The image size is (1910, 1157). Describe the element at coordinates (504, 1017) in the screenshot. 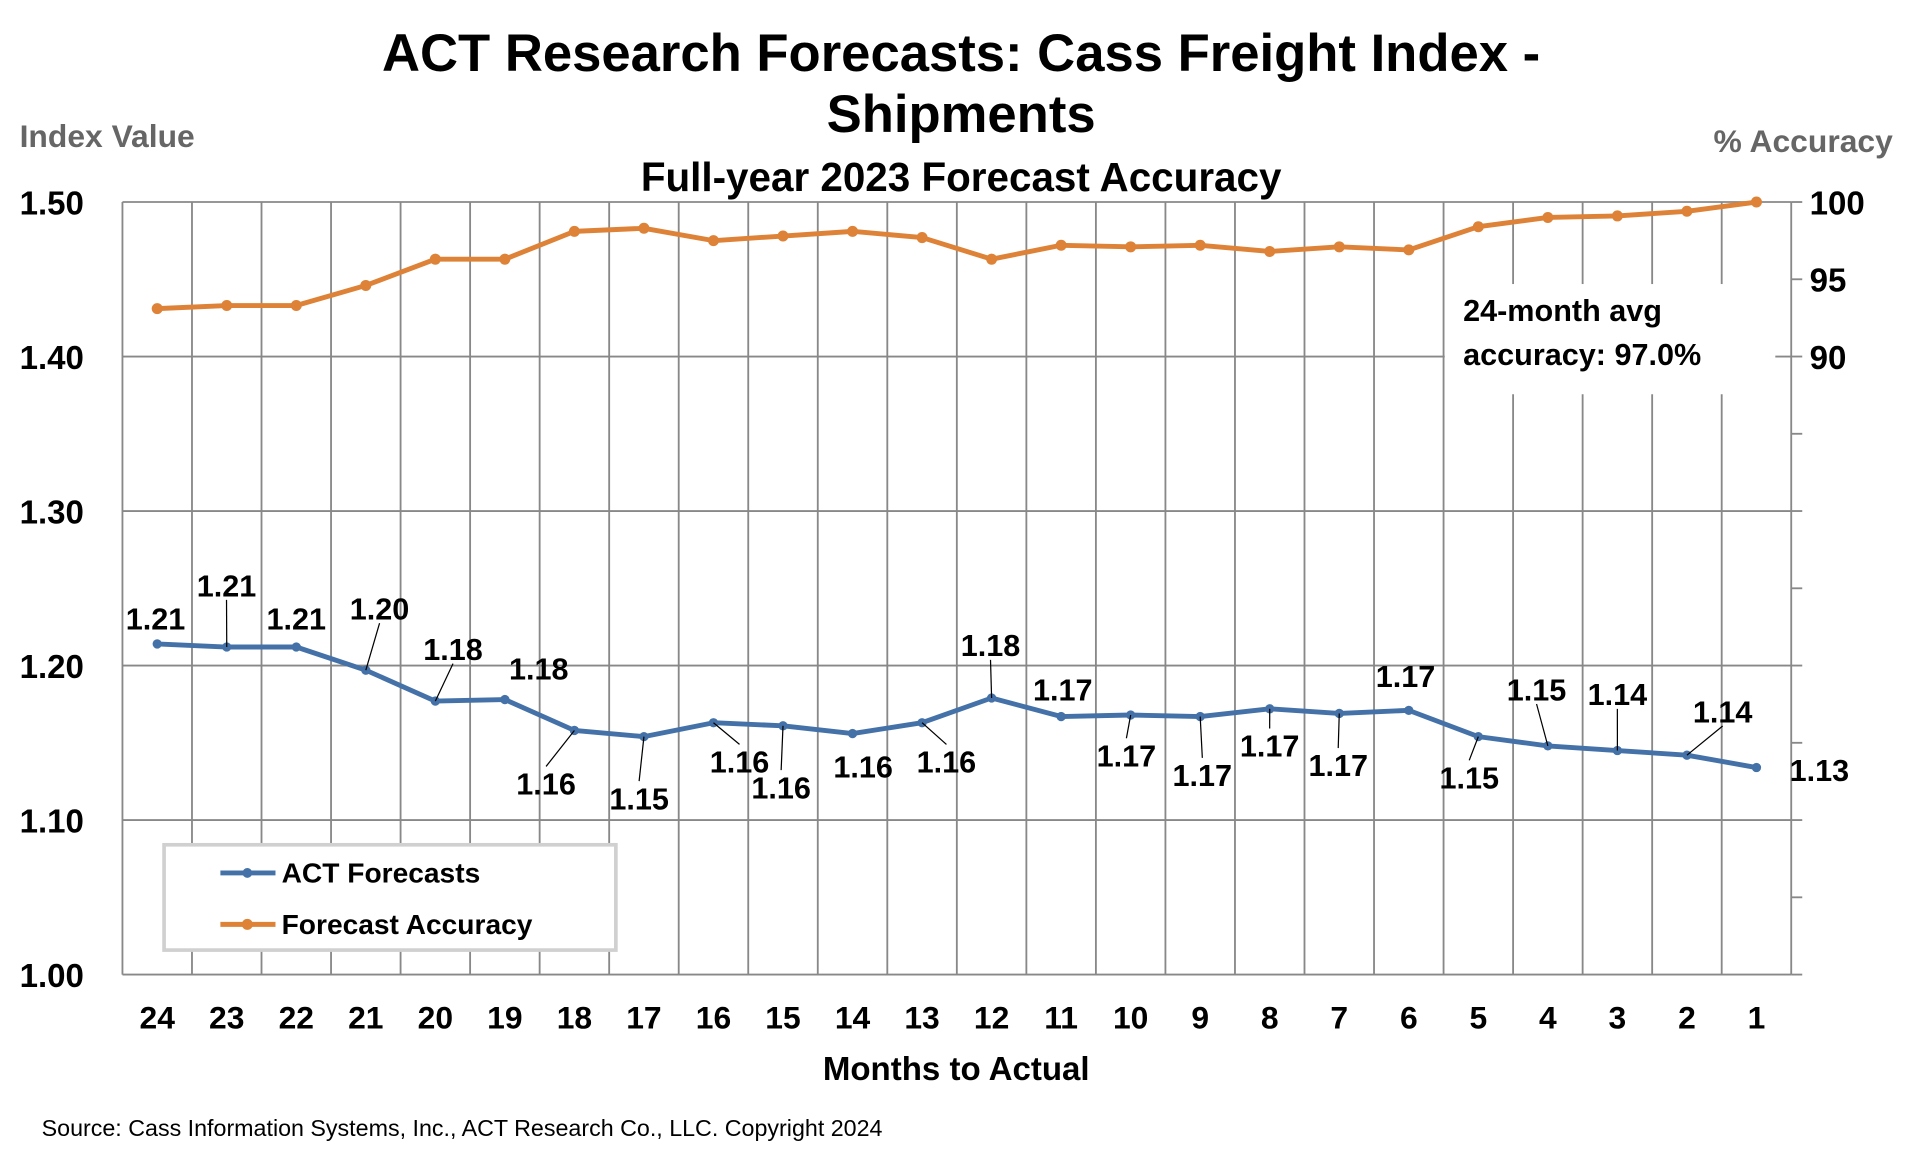

I see `x-tick-label: 19` at that location.